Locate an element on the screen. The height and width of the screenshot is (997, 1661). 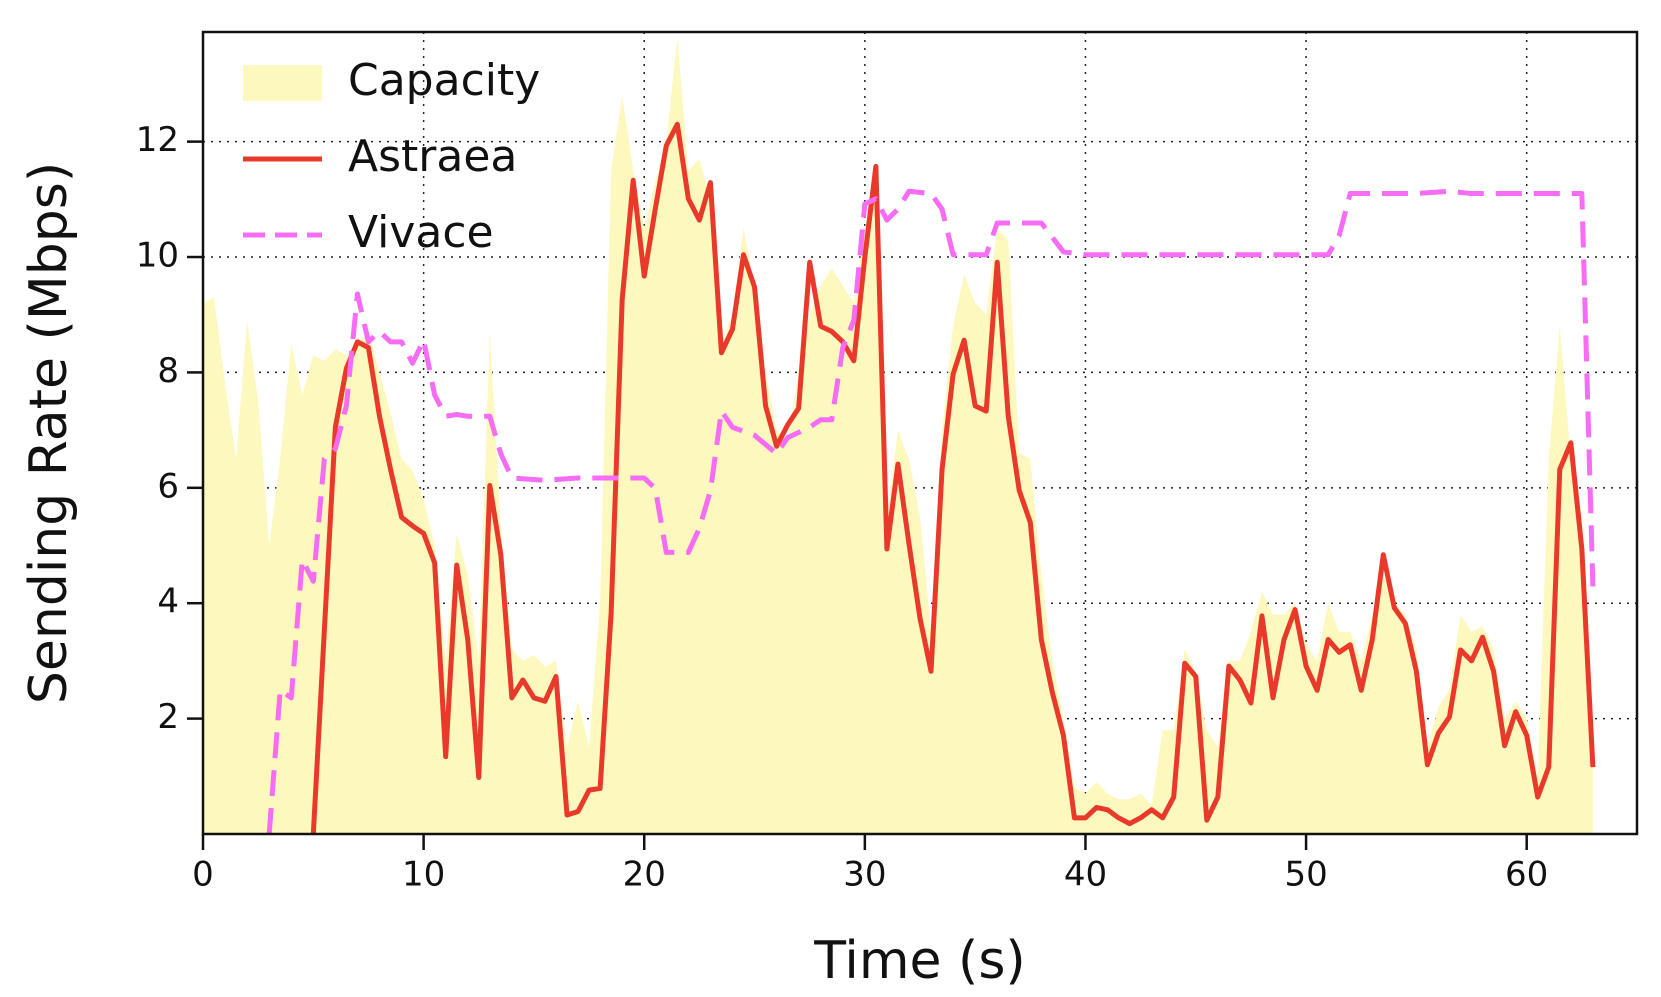
y-tick-label: 4 is located at coordinates (168, 602).